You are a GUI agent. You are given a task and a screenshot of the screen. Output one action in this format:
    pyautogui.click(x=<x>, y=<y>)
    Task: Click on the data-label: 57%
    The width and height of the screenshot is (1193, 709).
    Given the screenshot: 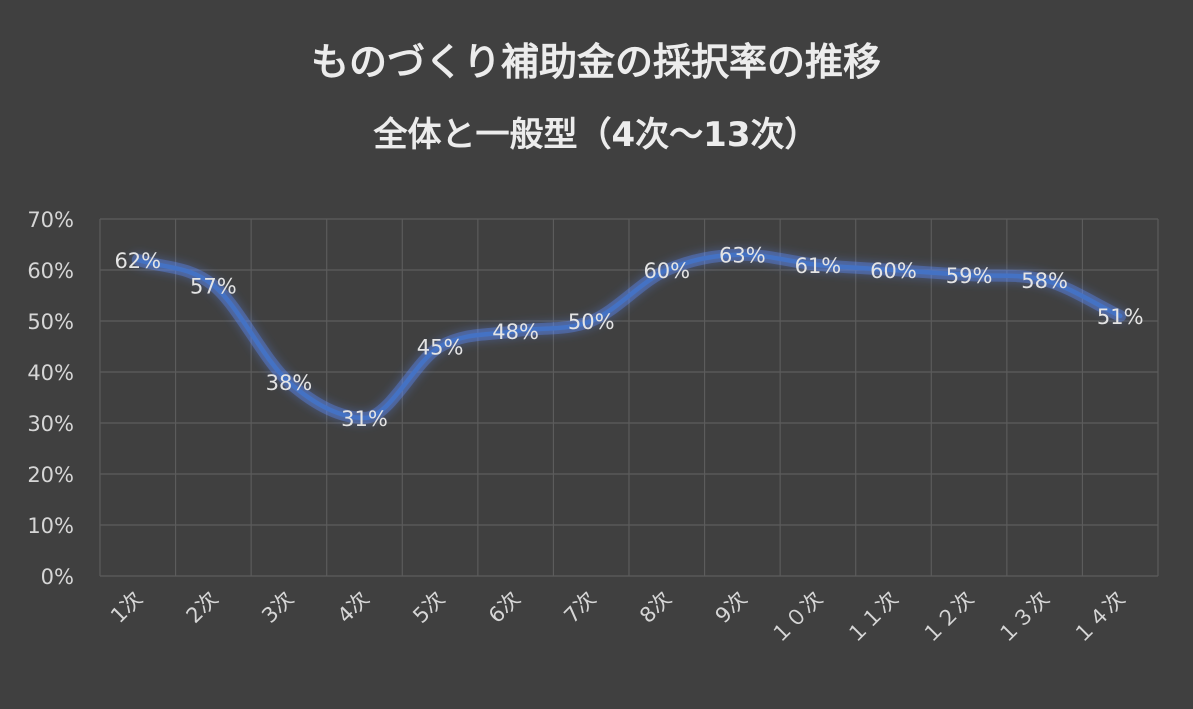 What is the action you would take?
    pyautogui.click(x=213, y=286)
    